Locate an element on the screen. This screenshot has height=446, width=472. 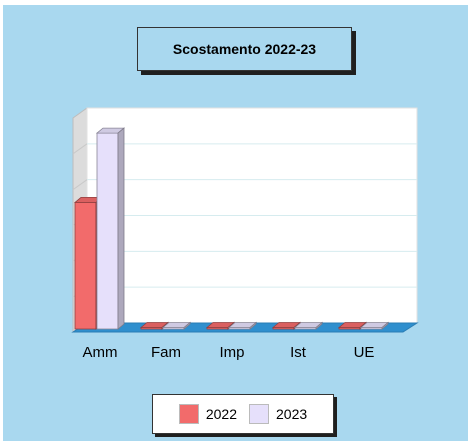
x-tick-label: Imp is located at coordinates (231, 352).